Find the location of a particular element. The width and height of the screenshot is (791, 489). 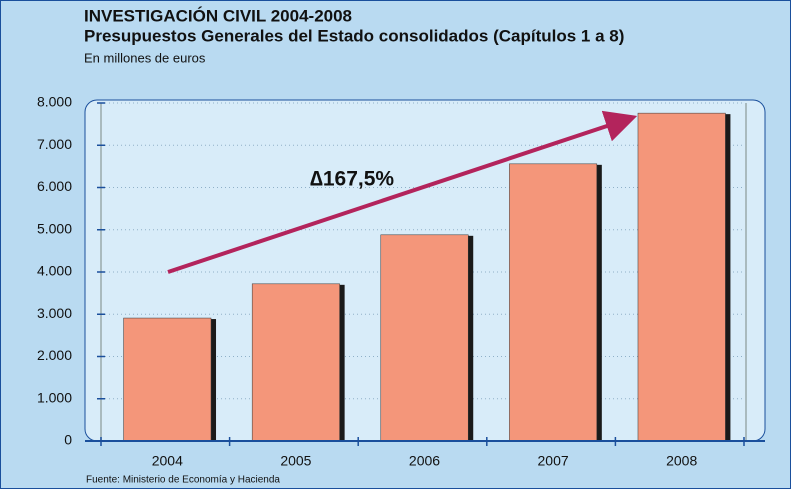

y-tick-label: 0 is located at coordinates (68, 440).